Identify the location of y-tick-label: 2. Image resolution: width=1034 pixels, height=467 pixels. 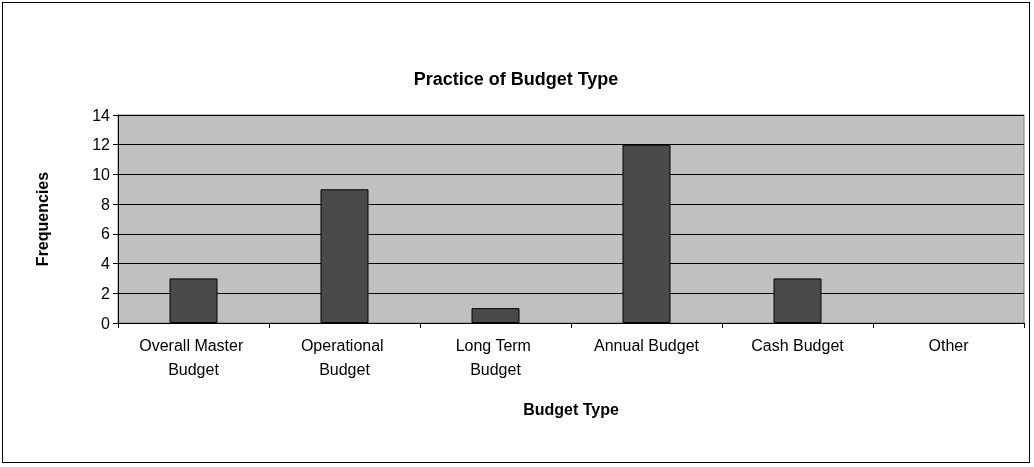
(106, 293).